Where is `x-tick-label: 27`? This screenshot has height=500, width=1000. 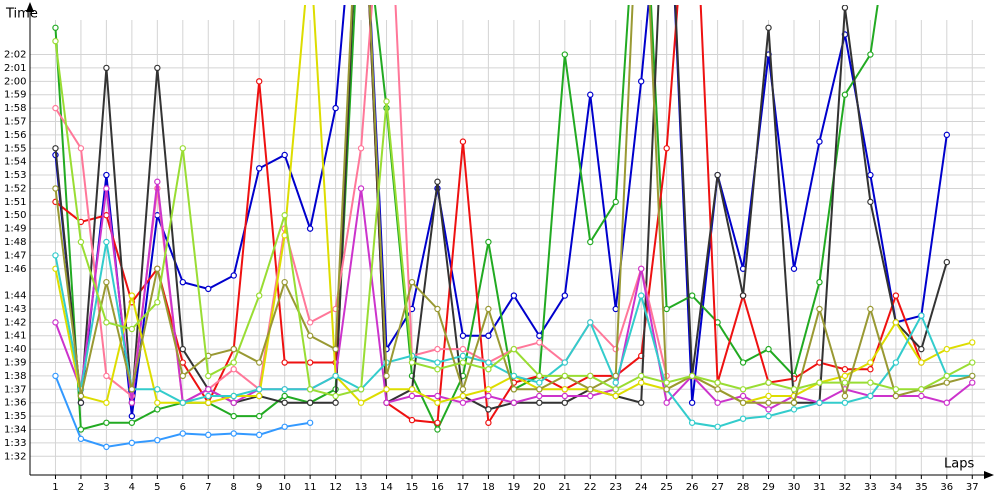 x-tick-label: 27 is located at coordinates (717, 487).